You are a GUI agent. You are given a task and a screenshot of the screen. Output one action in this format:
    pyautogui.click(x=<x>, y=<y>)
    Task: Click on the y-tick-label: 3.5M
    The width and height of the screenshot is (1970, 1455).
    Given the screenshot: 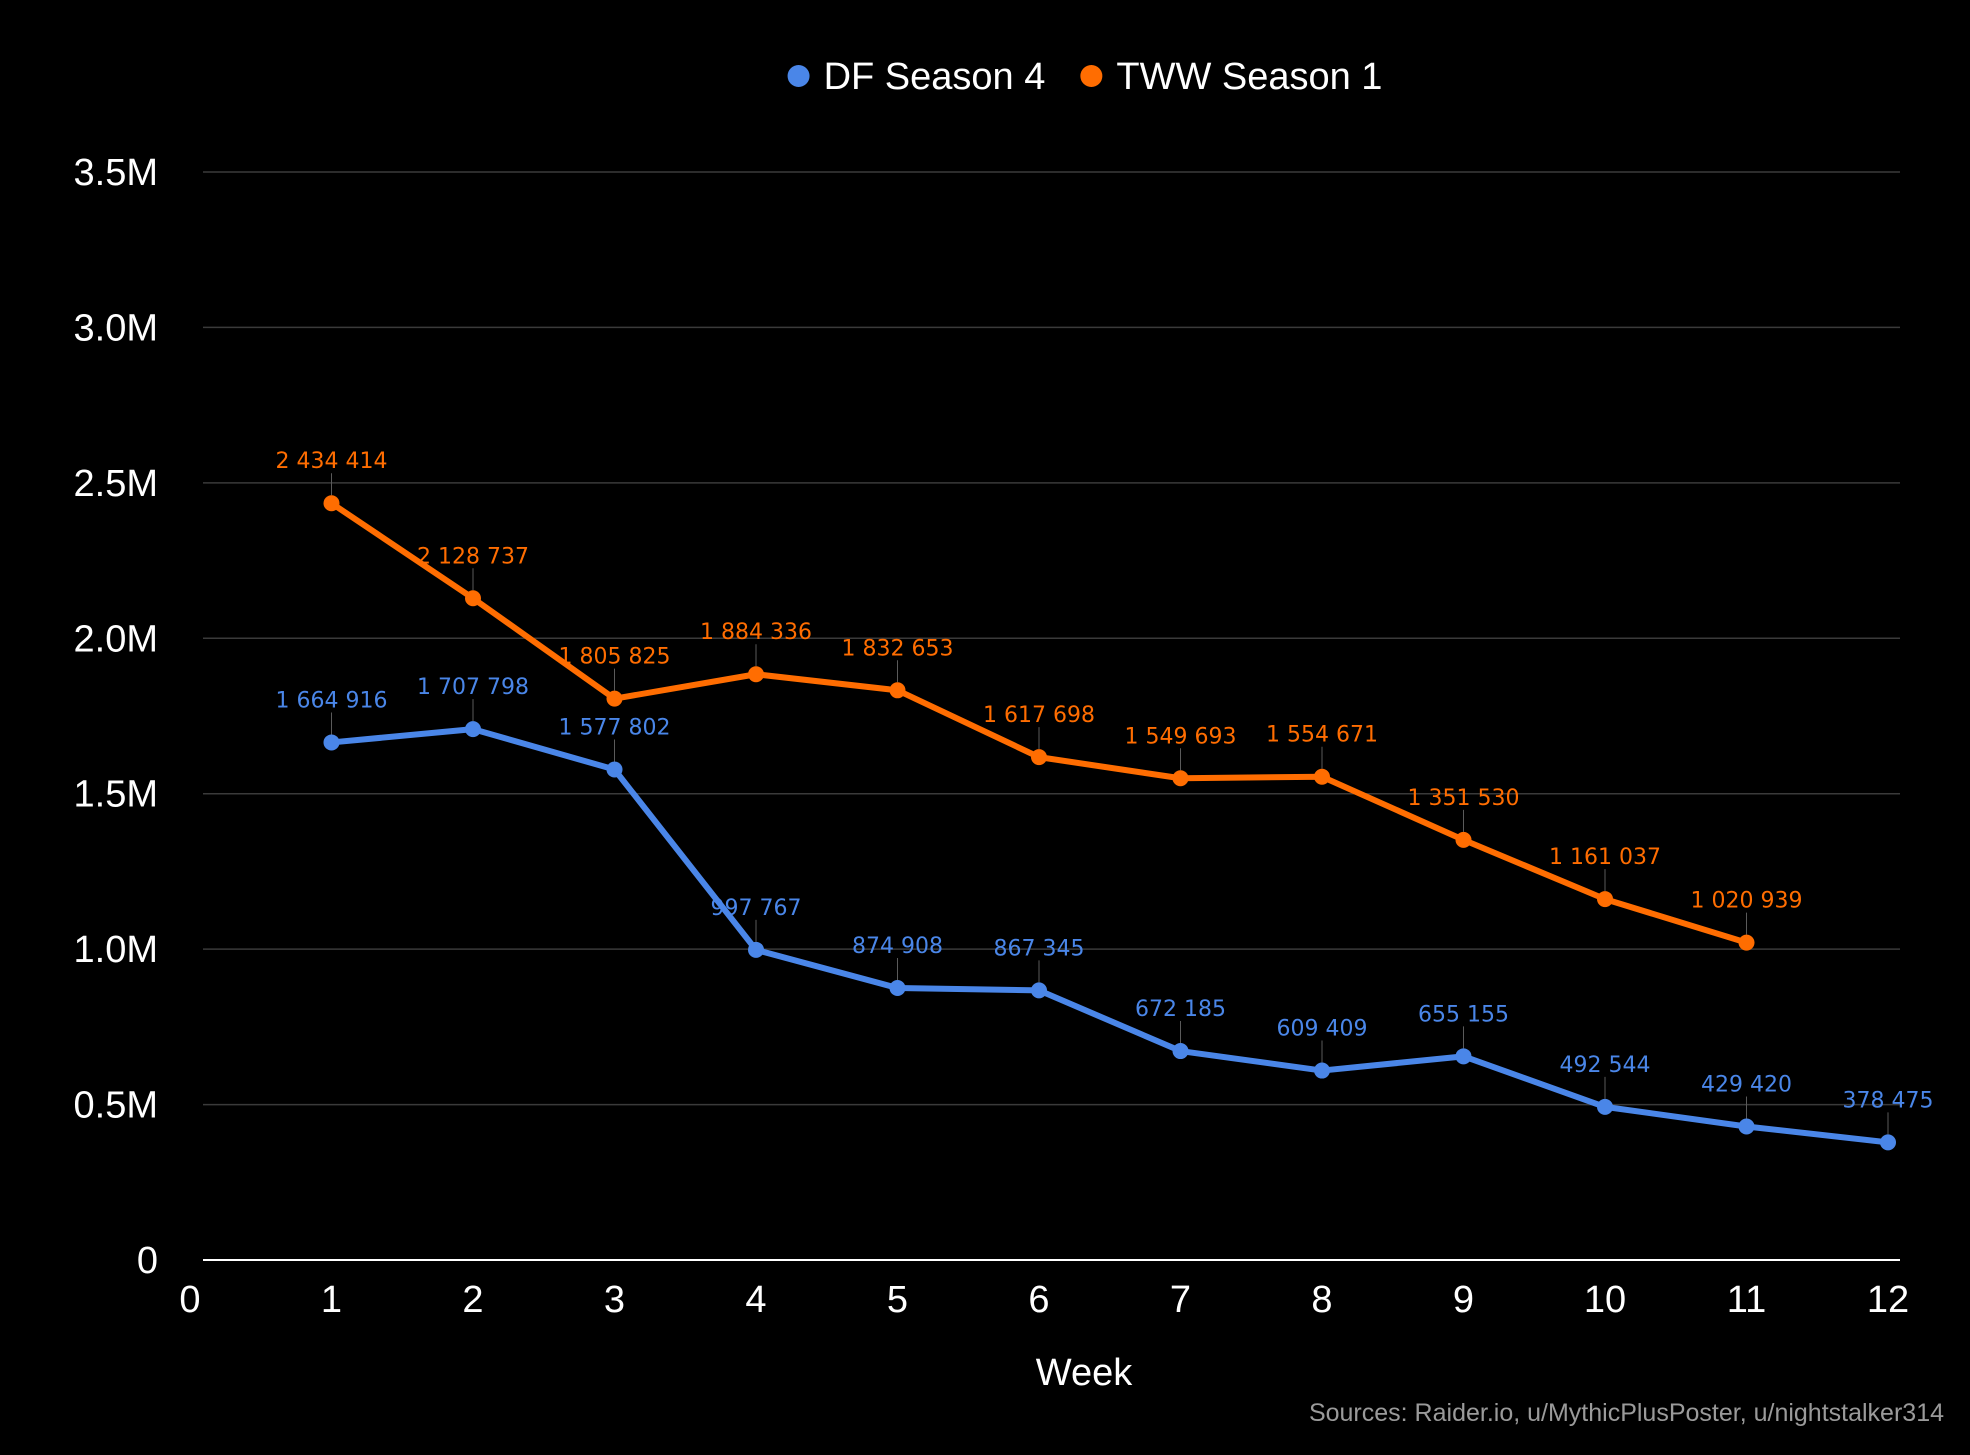 What is the action you would take?
    pyautogui.click(x=116, y=173)
    